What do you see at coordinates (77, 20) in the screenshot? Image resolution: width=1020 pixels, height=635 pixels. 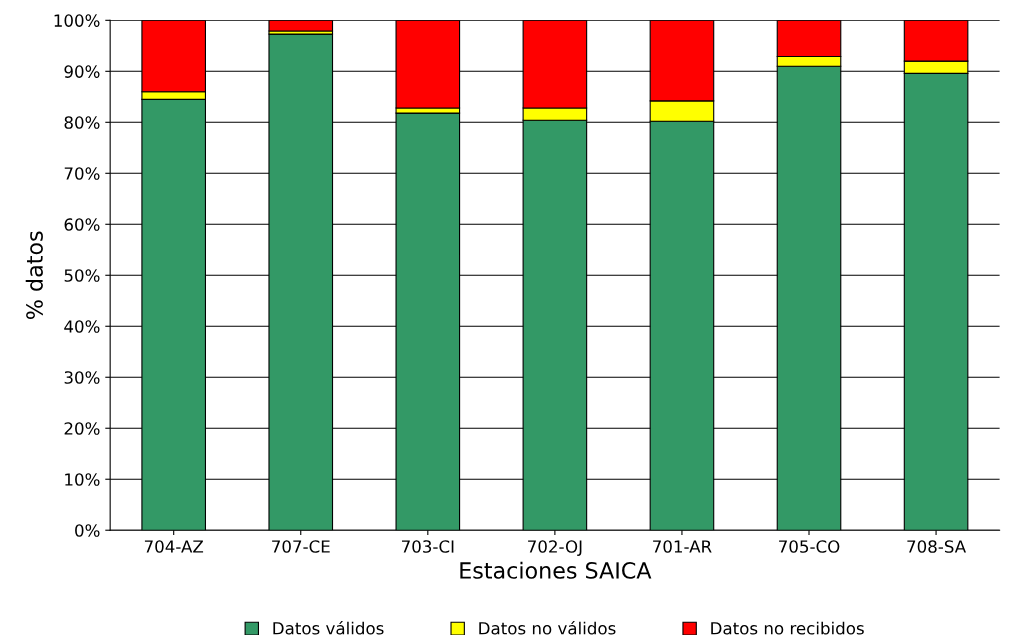 I see `y-tick-label: 100%` at bounding box center [77, 20].